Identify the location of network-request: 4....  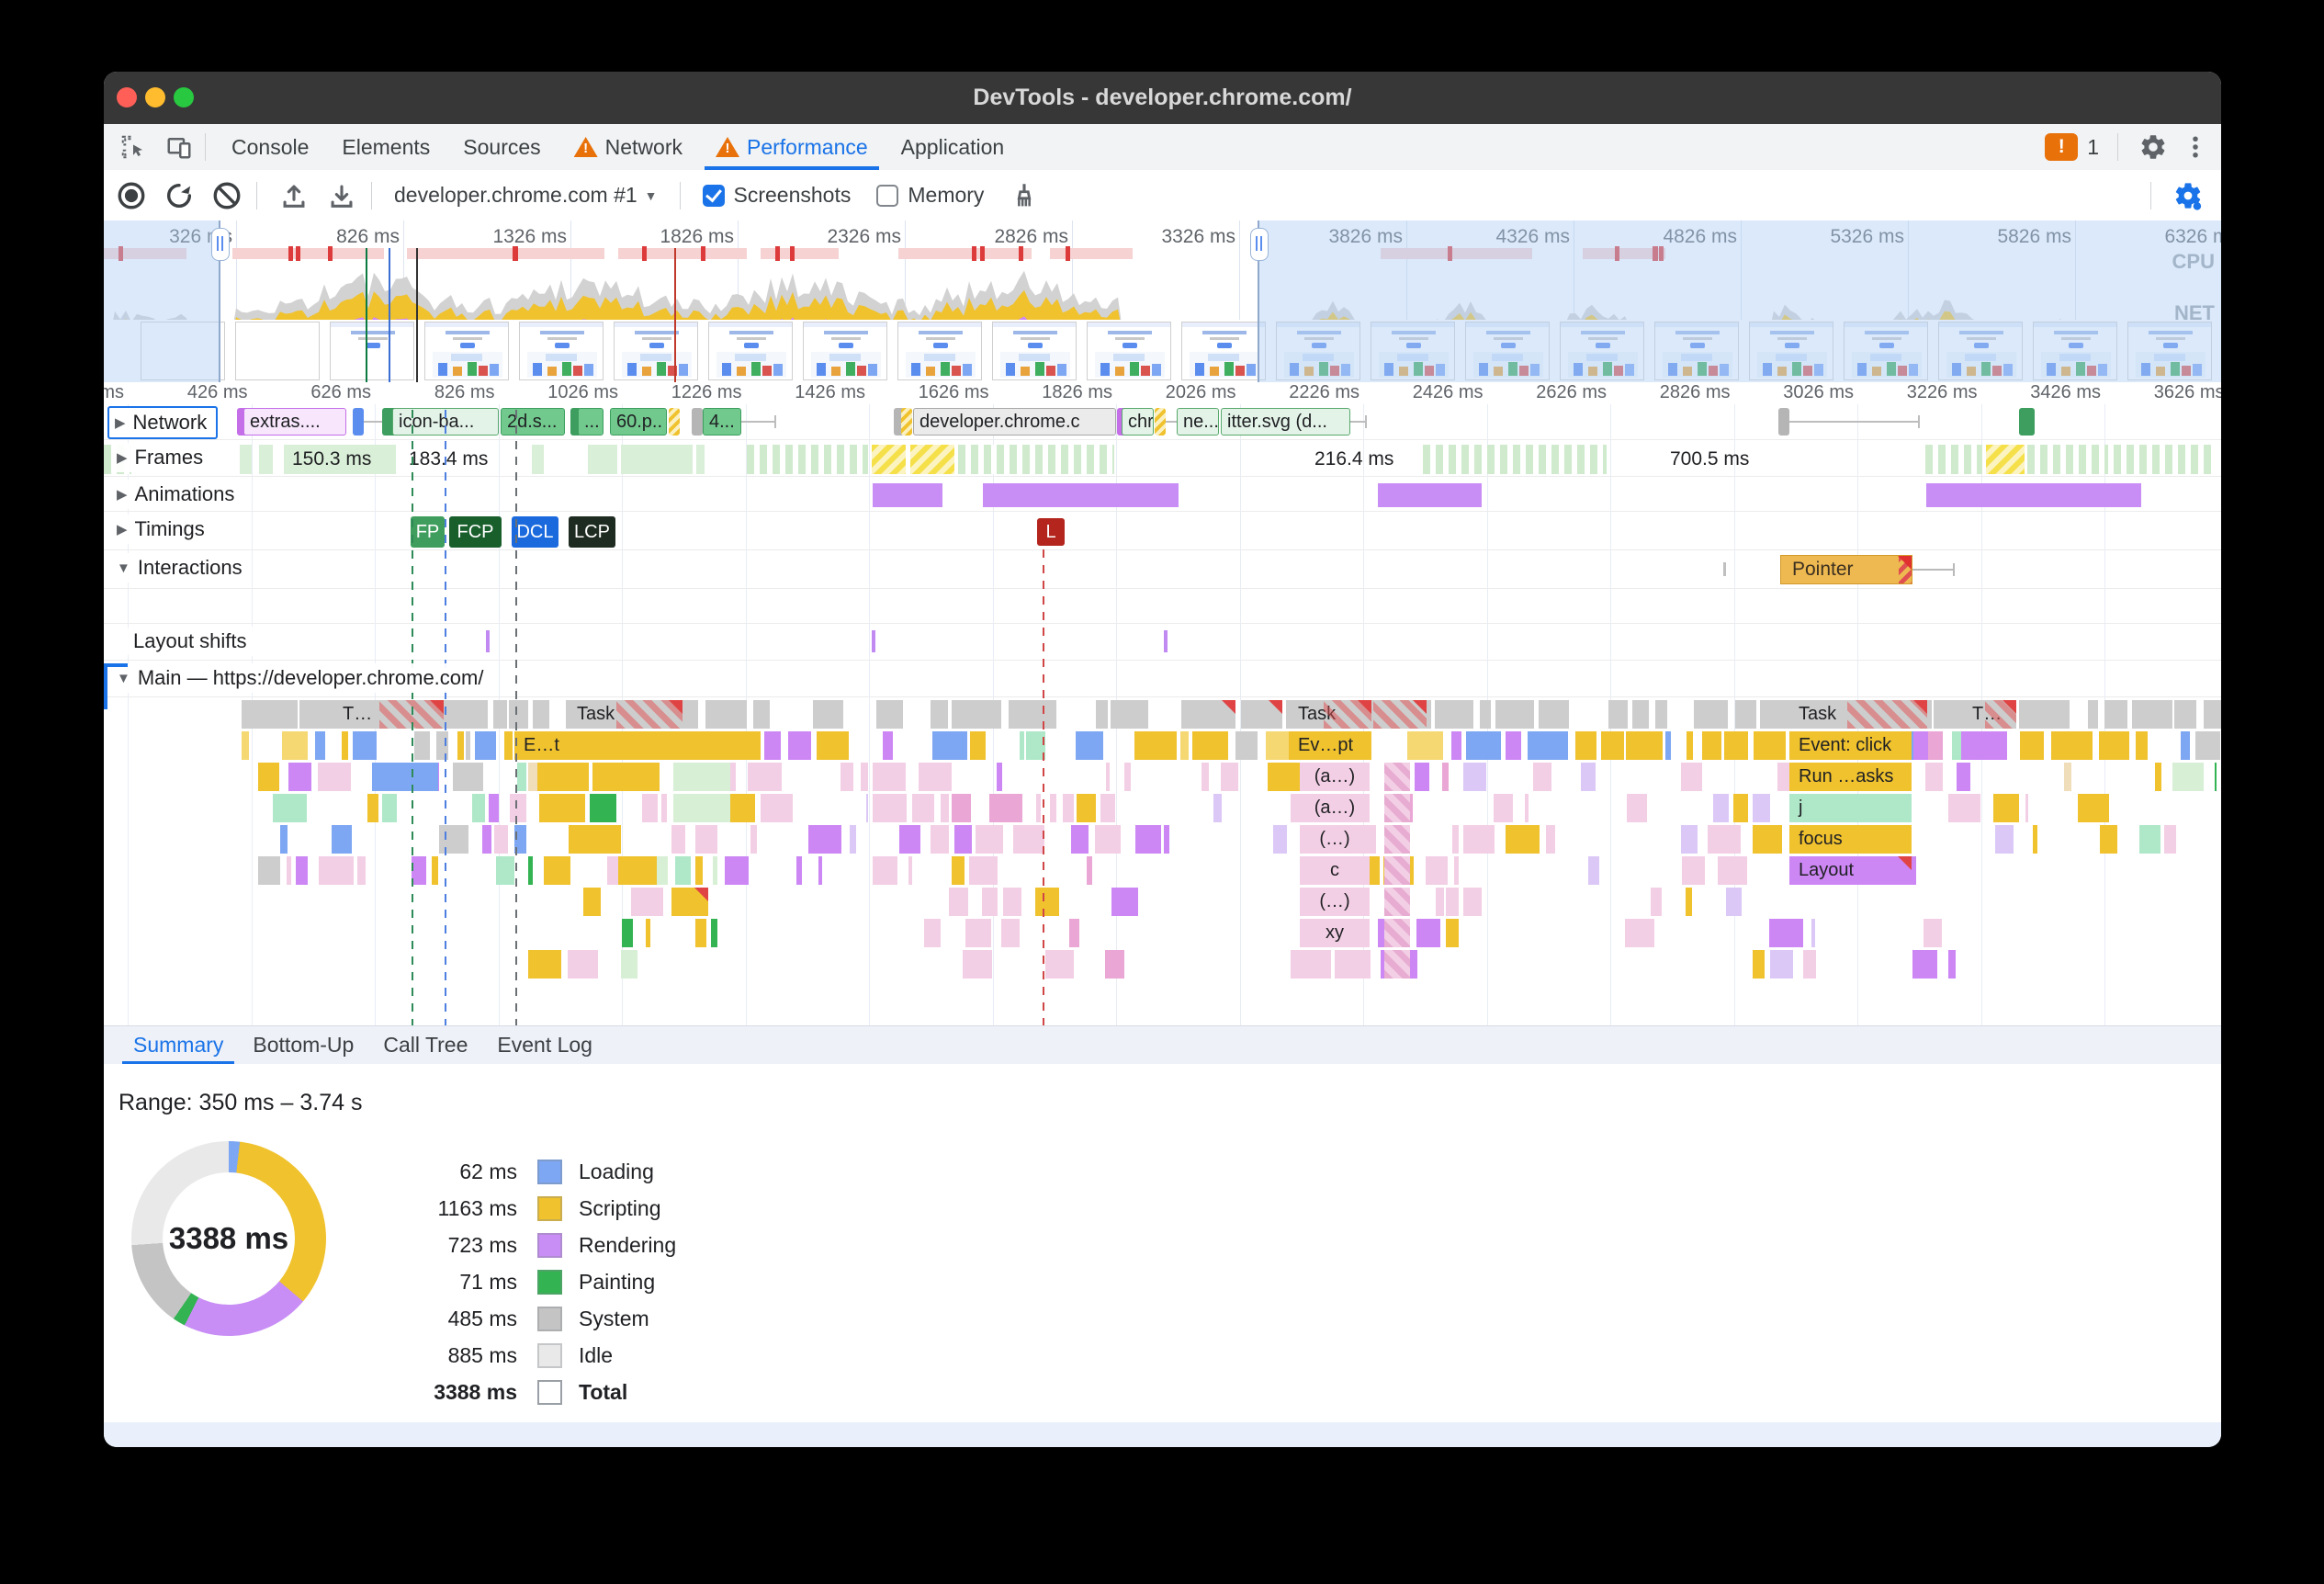
(722, 422).